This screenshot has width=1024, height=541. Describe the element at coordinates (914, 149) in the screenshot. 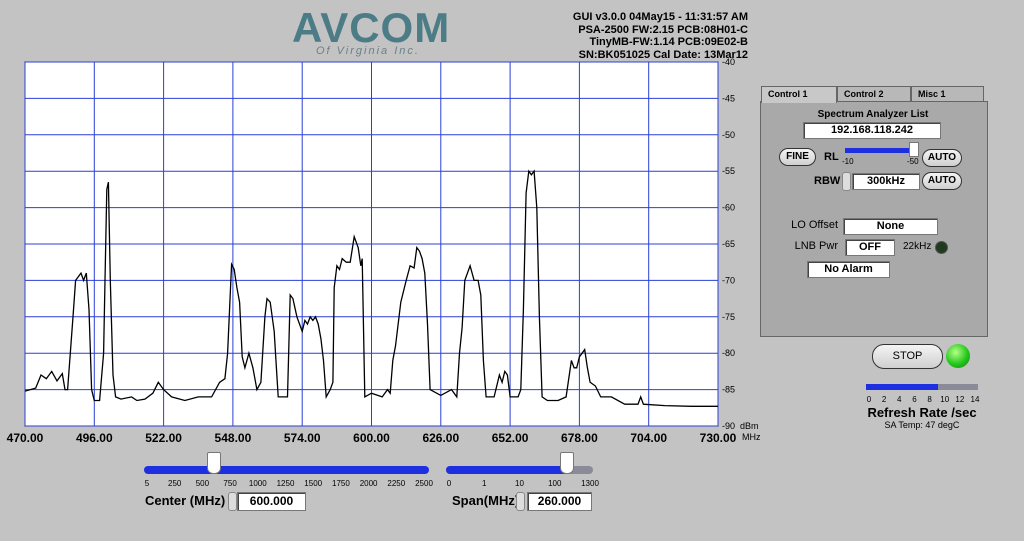

I see `rl-thumb` at that location.